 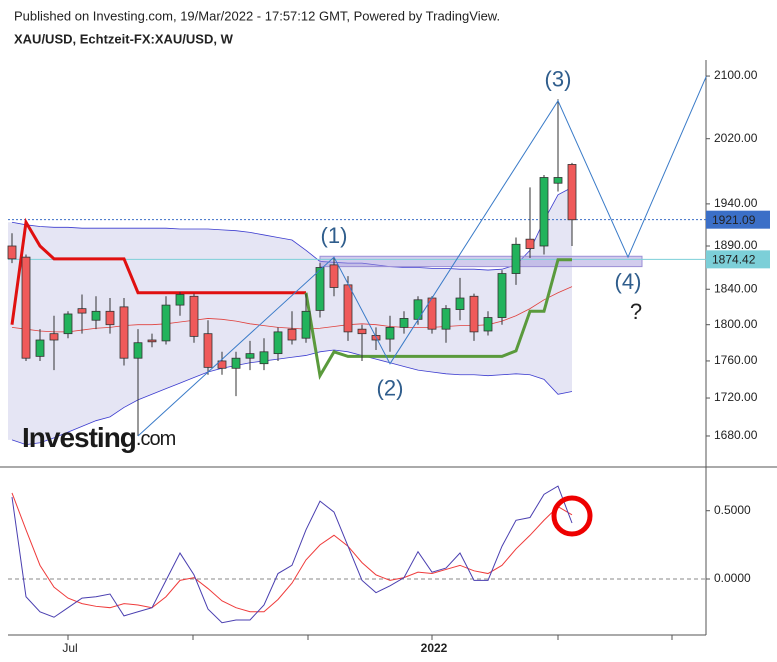 What do you see at coordinates (636, 311) in the screenshot?
I see `wave-question: ?` at bounding box center [636, 311].